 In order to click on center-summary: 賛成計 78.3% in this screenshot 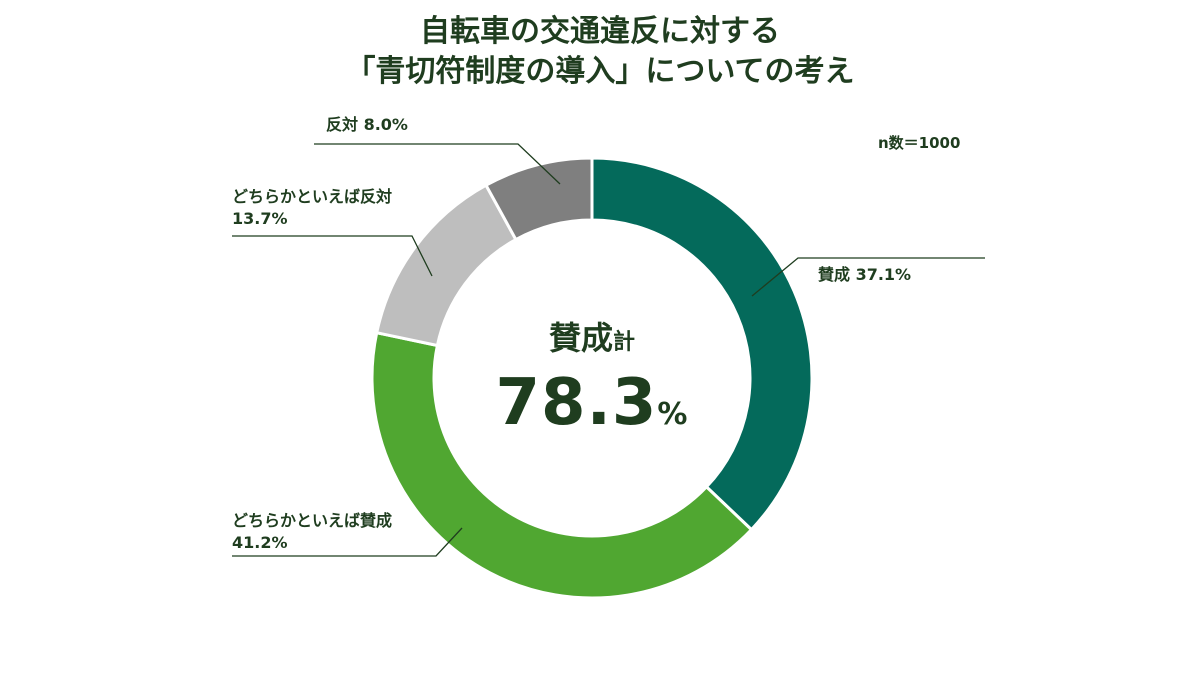, I will do `click(592, 386)`.